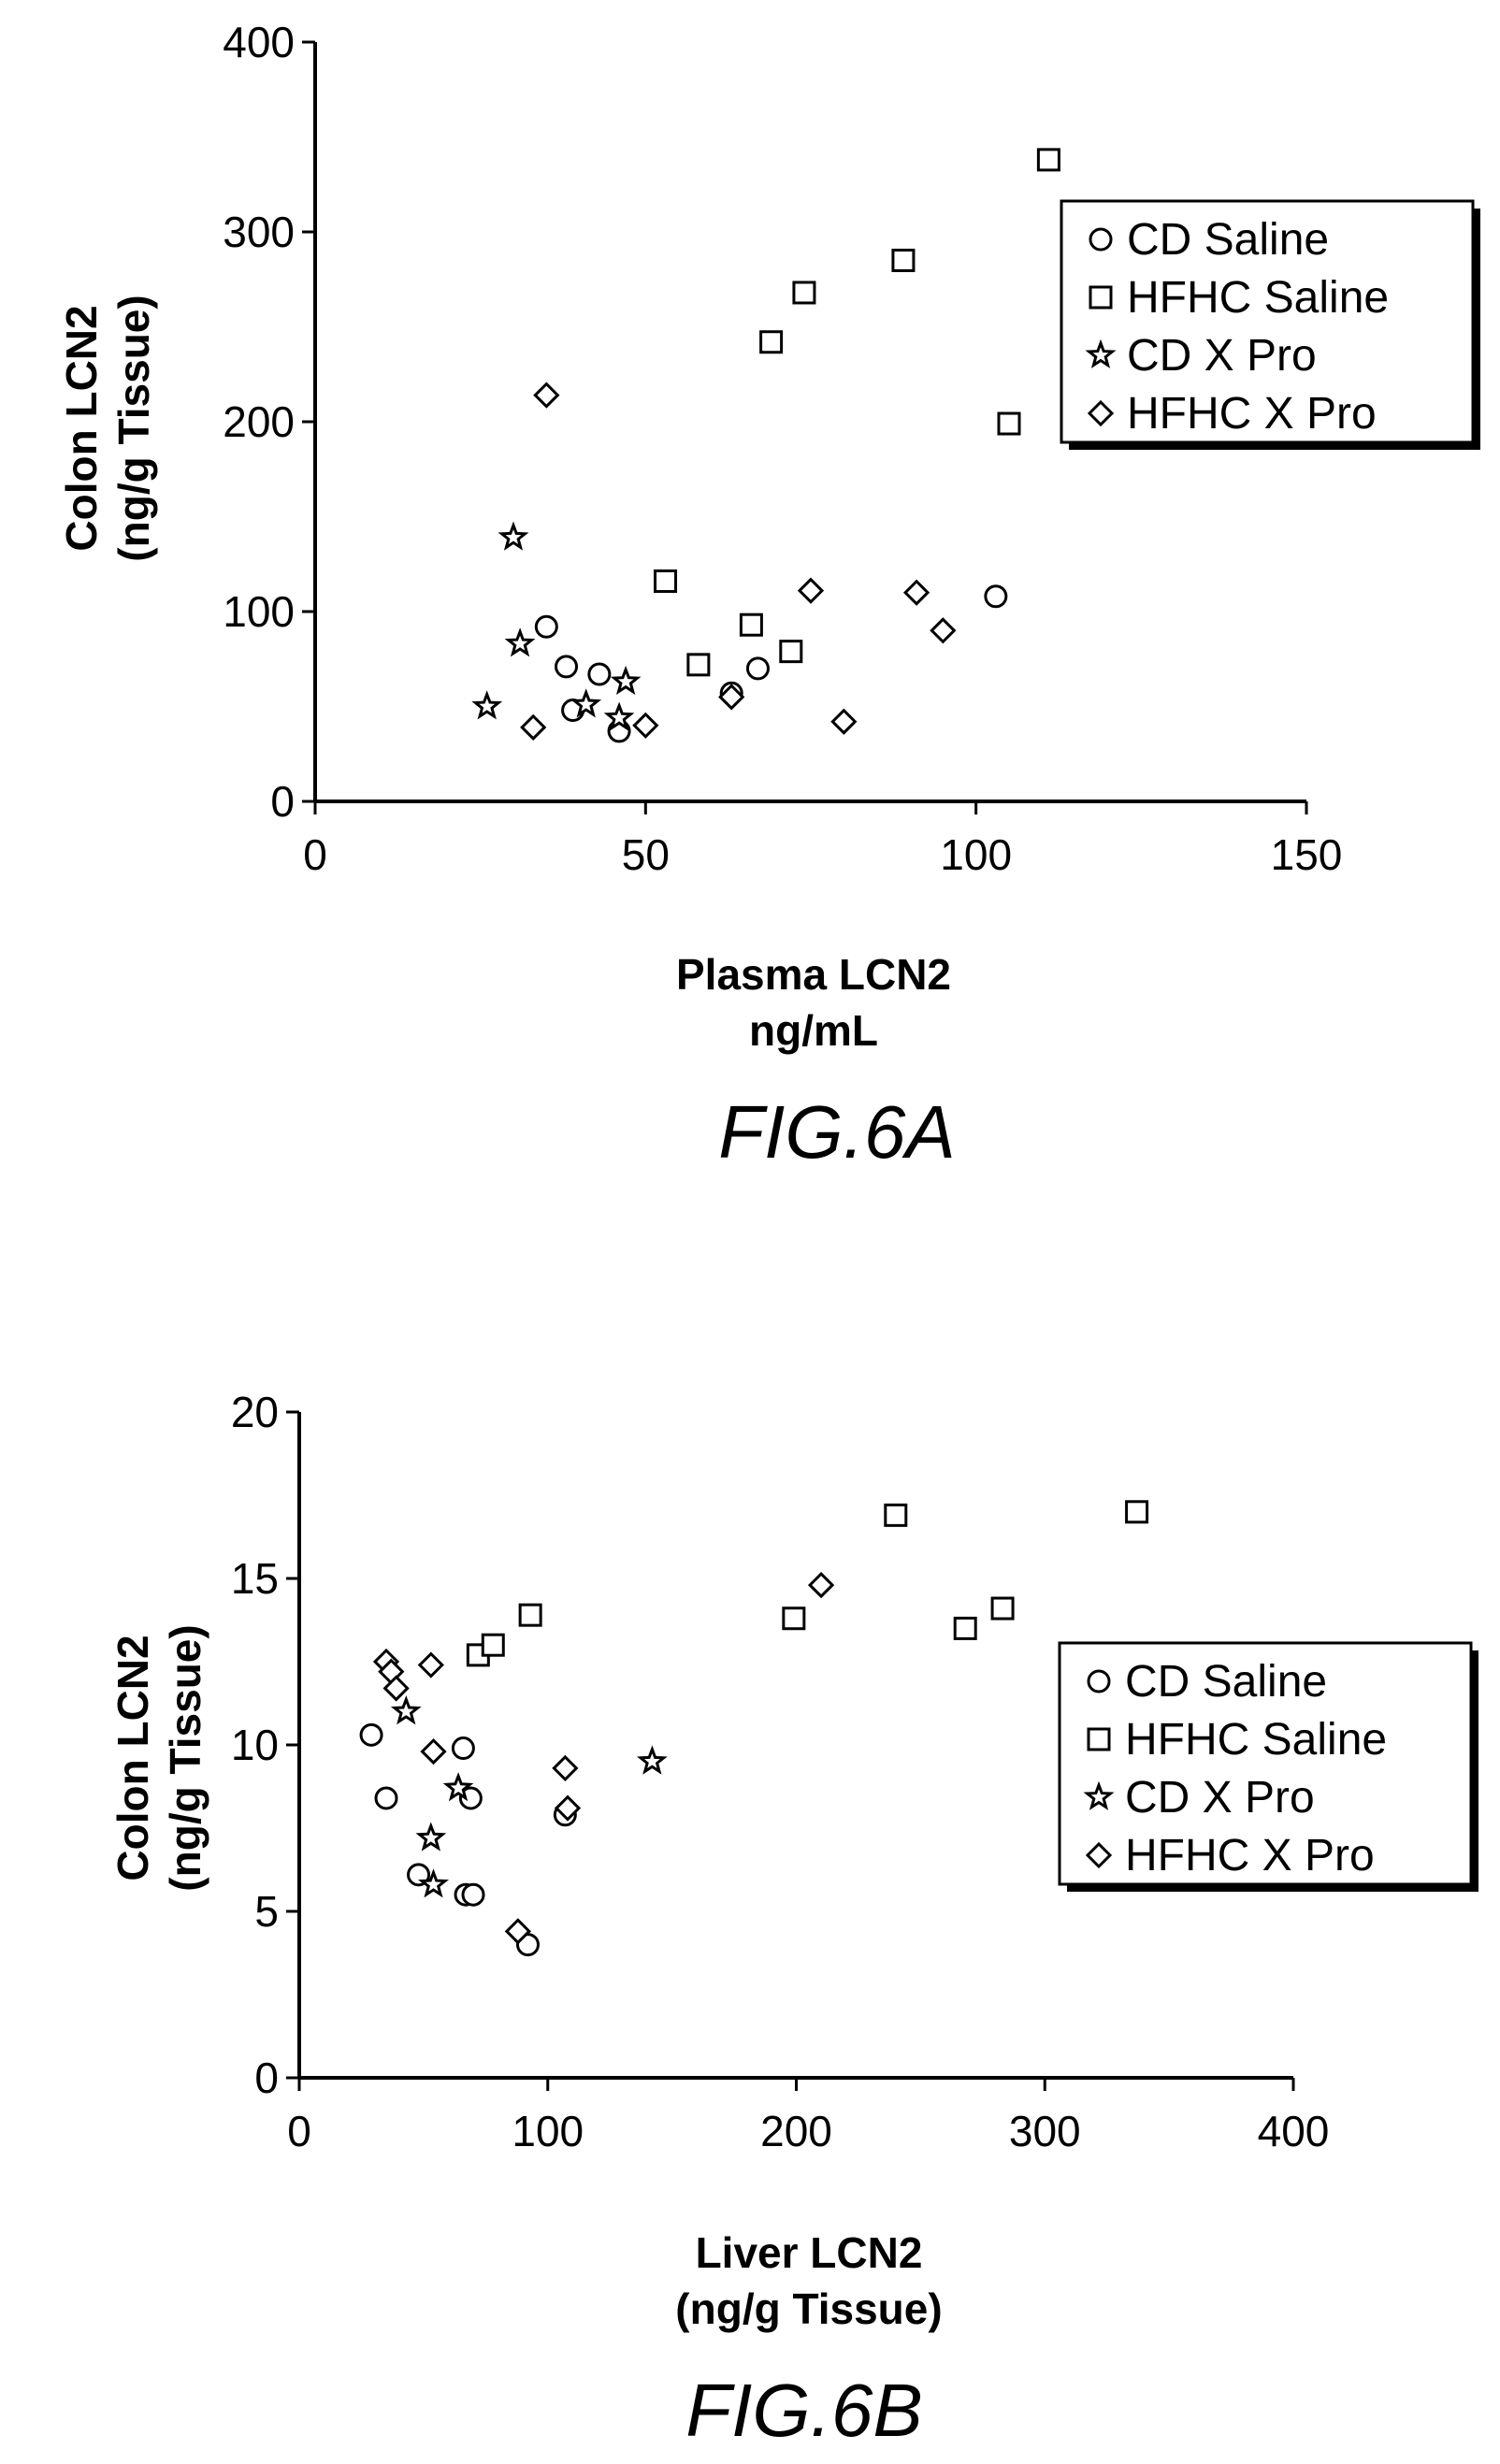  I want to click on x-tick-label: 200, so click(796, 2131).